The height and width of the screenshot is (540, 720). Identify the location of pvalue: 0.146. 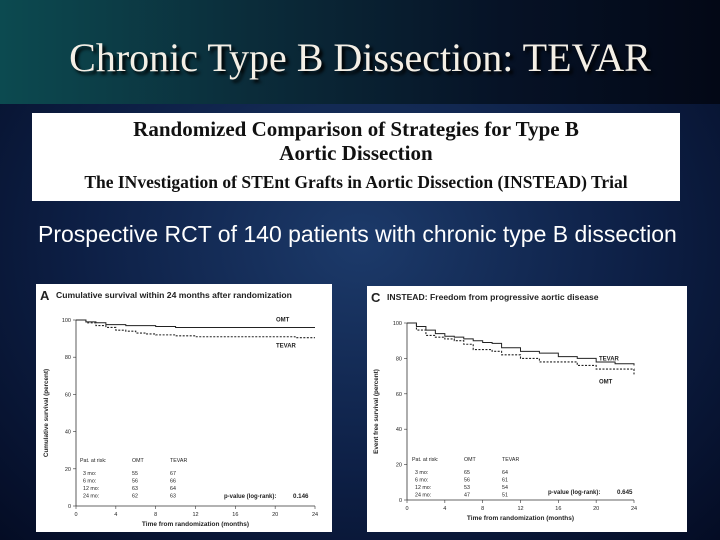
(301, 496).